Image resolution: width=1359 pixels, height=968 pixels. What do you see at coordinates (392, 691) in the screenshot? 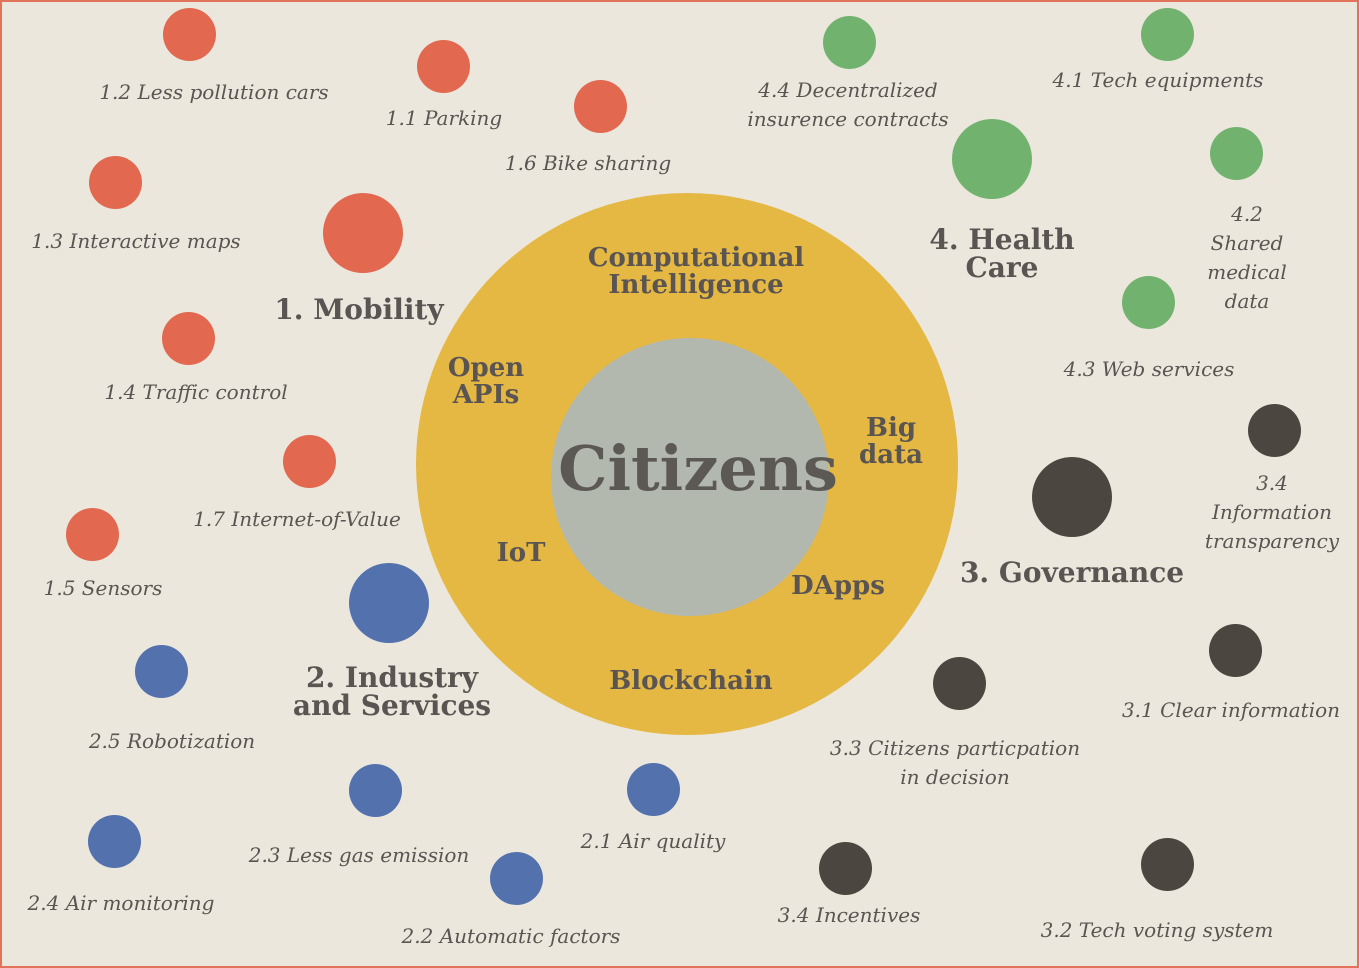
I see `category-industry-title: 2. Industry and Services` at bounding box center [392, 691].